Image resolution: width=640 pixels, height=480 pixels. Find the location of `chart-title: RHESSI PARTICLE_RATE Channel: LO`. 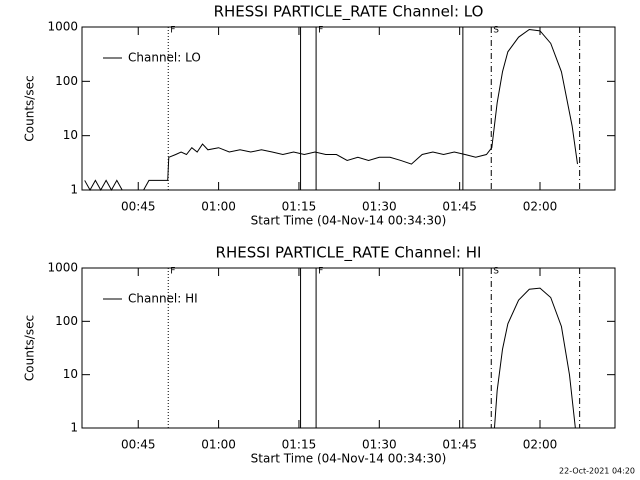

chart-title: RHESSI PARTICLE_RATE Channel: LO is located at coordinates (349, 12).